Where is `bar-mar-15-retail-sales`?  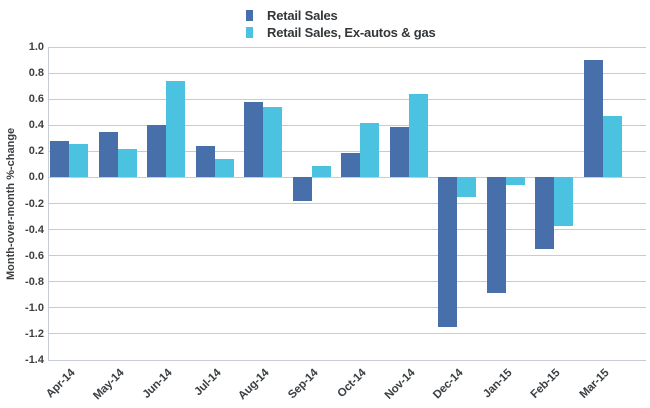
bar-mar-15-retail-sales is located at coordinates (593, 119).